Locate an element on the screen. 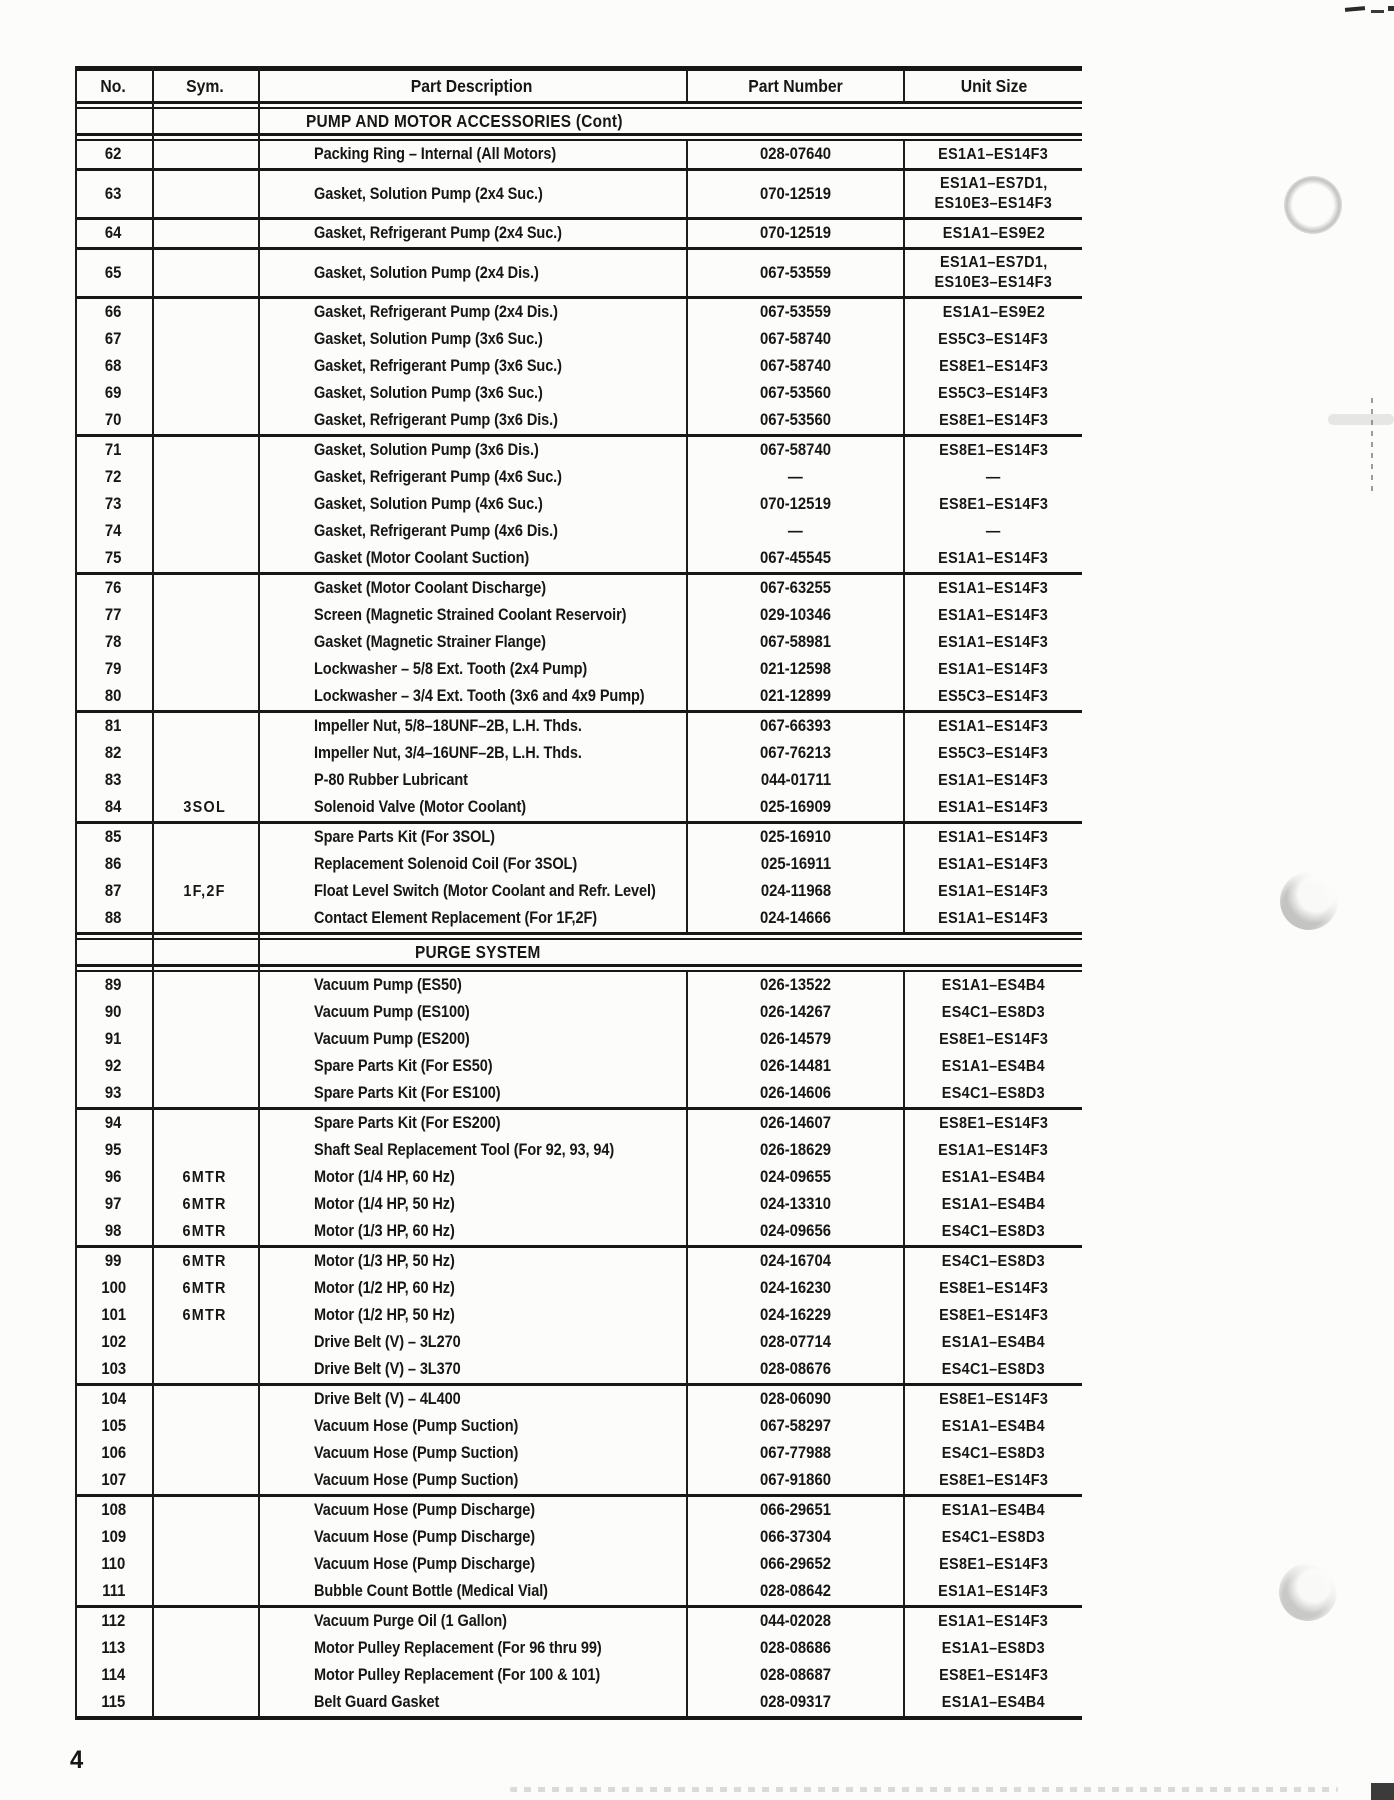 This screenshot has height=1800, width=1394. row-partnumber-cell: 026-14607 is located at coordinates (796, 1123).